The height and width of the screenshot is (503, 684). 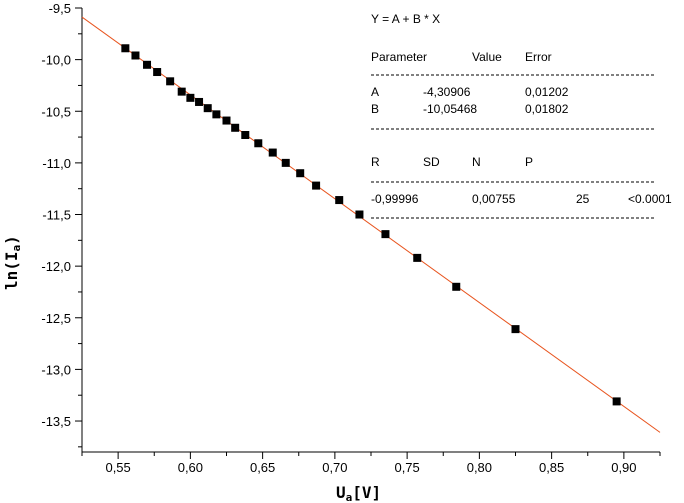 What do you see at coordinates (334, 467) in the screenshot?
I see `x-tick-label: 0,70` at bounding box center [334, 467].